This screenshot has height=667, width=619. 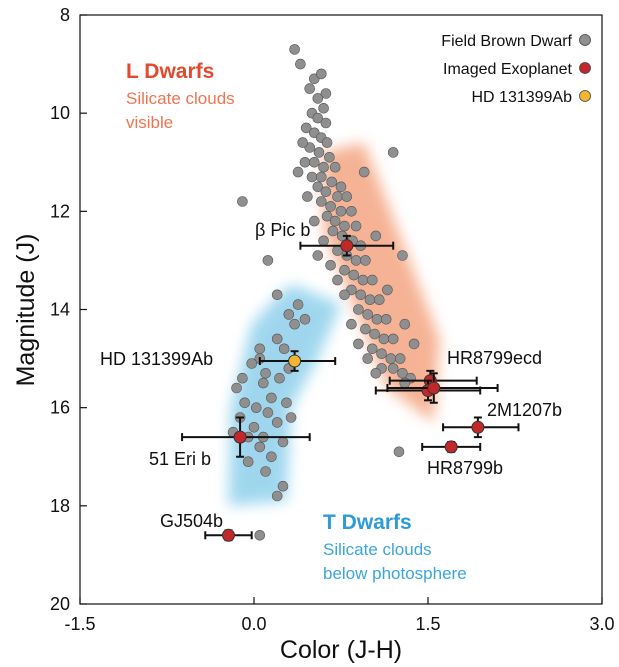 What do you see at coordinates (284, 395) in the screenshot?
I see `t-dwarf-band` at bounding box center [284, 395].